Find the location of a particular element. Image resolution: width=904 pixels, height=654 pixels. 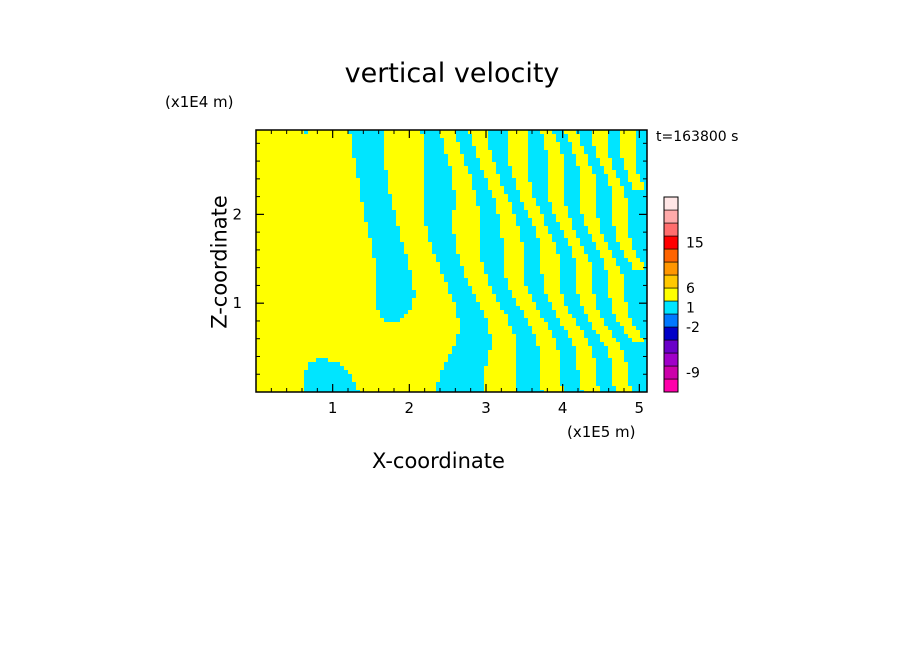

x-tick-label: 3 is located at coordinates (486, 408).